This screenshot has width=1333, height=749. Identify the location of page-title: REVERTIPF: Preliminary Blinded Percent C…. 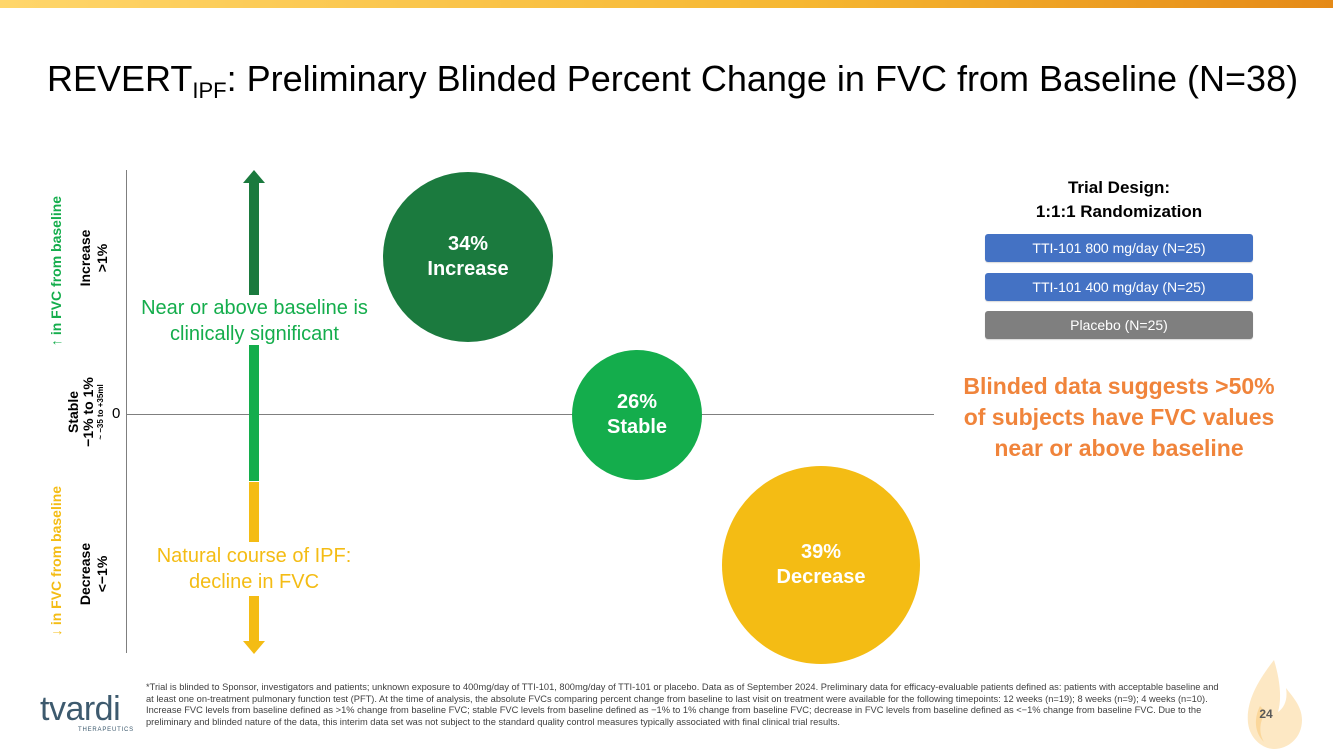
(673, 80).